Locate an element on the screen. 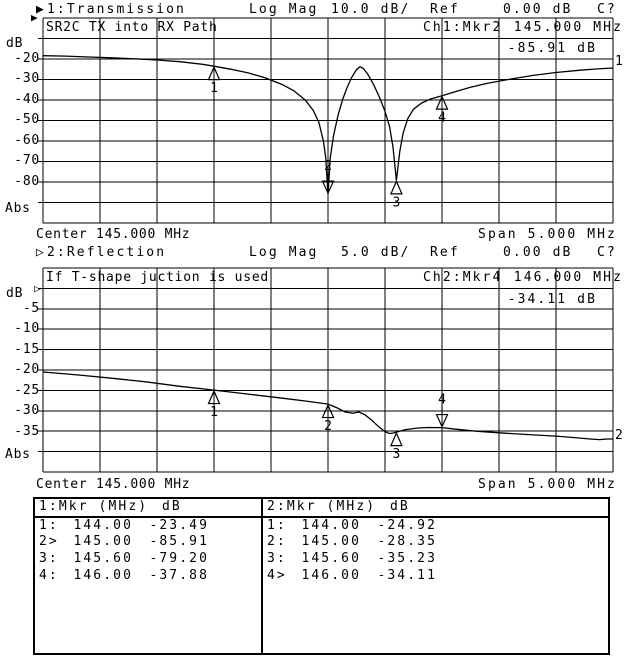 The image size is (640, 659). ch1-ref-value: 0.00 dB is located at coordinates (538, 9).